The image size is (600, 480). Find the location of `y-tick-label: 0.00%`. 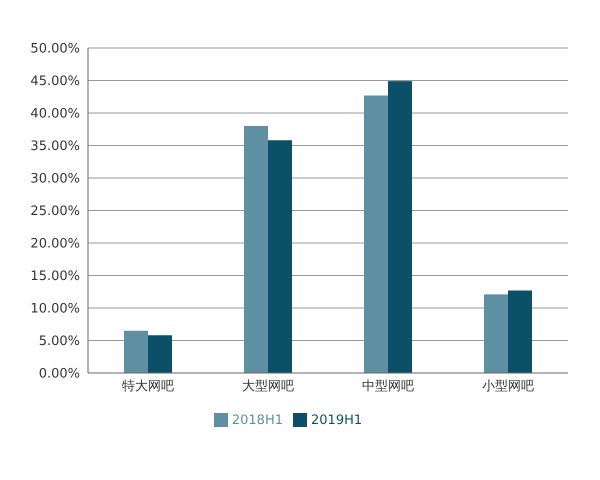

y-tick-label: 0.00% is located at coordinates (59, 374).